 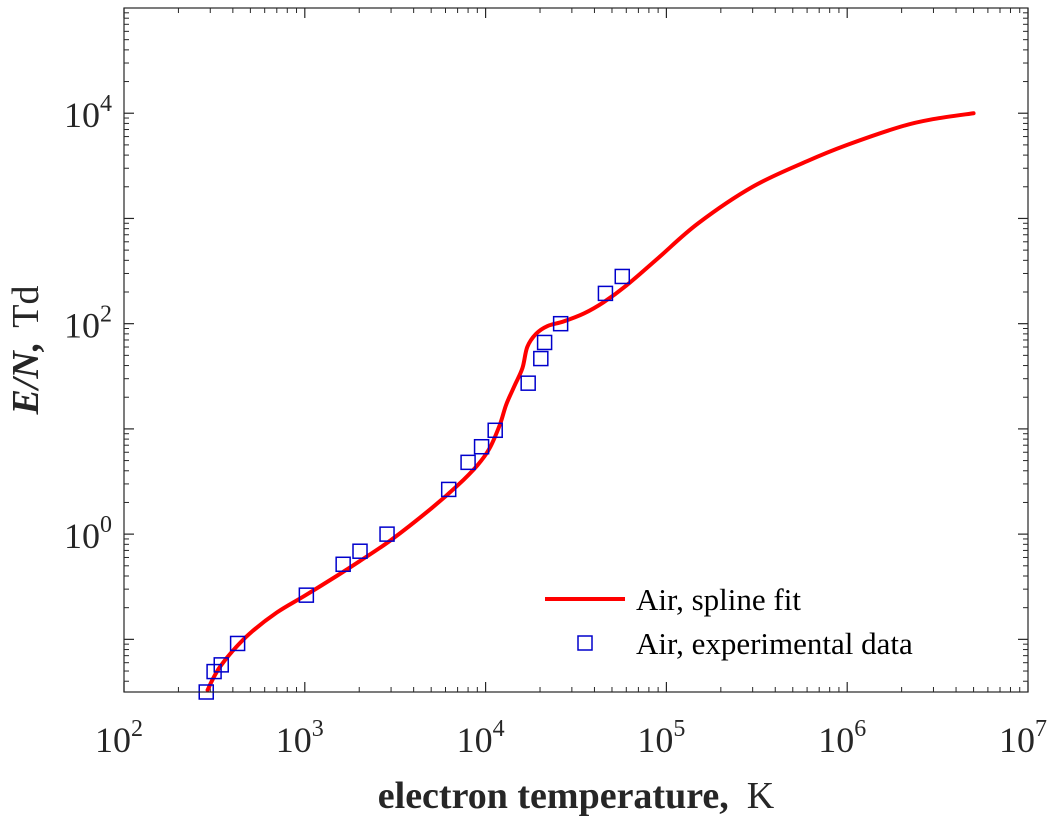 I want to click on legend-marker-swatch, so click(x=585, y=643).